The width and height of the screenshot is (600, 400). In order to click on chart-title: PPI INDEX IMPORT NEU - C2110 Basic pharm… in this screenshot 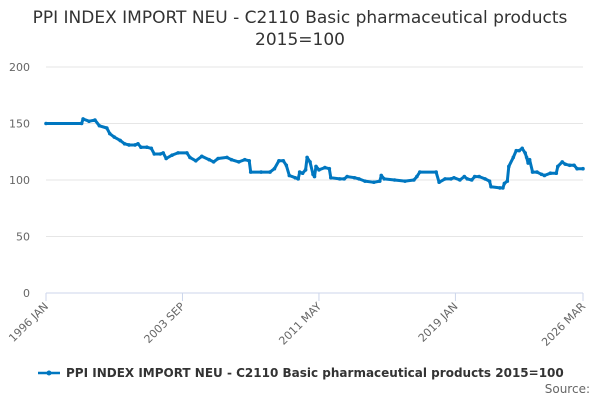, I will do `click(300, 29)`.